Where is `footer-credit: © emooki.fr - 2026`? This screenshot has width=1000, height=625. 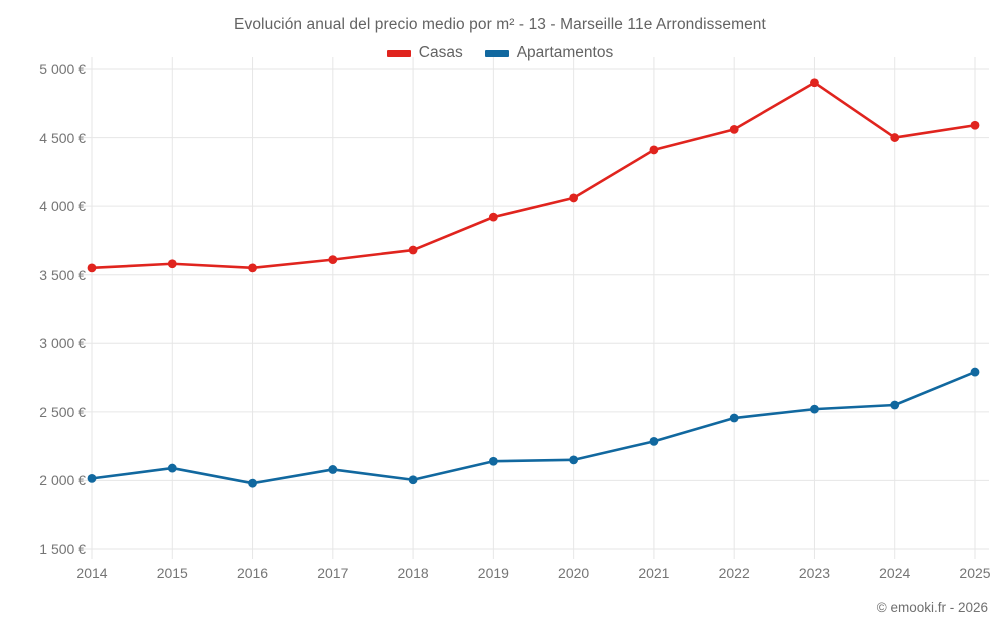 footer-credit: © emooki.fr - 2026 is located at coordinates (932, 607).